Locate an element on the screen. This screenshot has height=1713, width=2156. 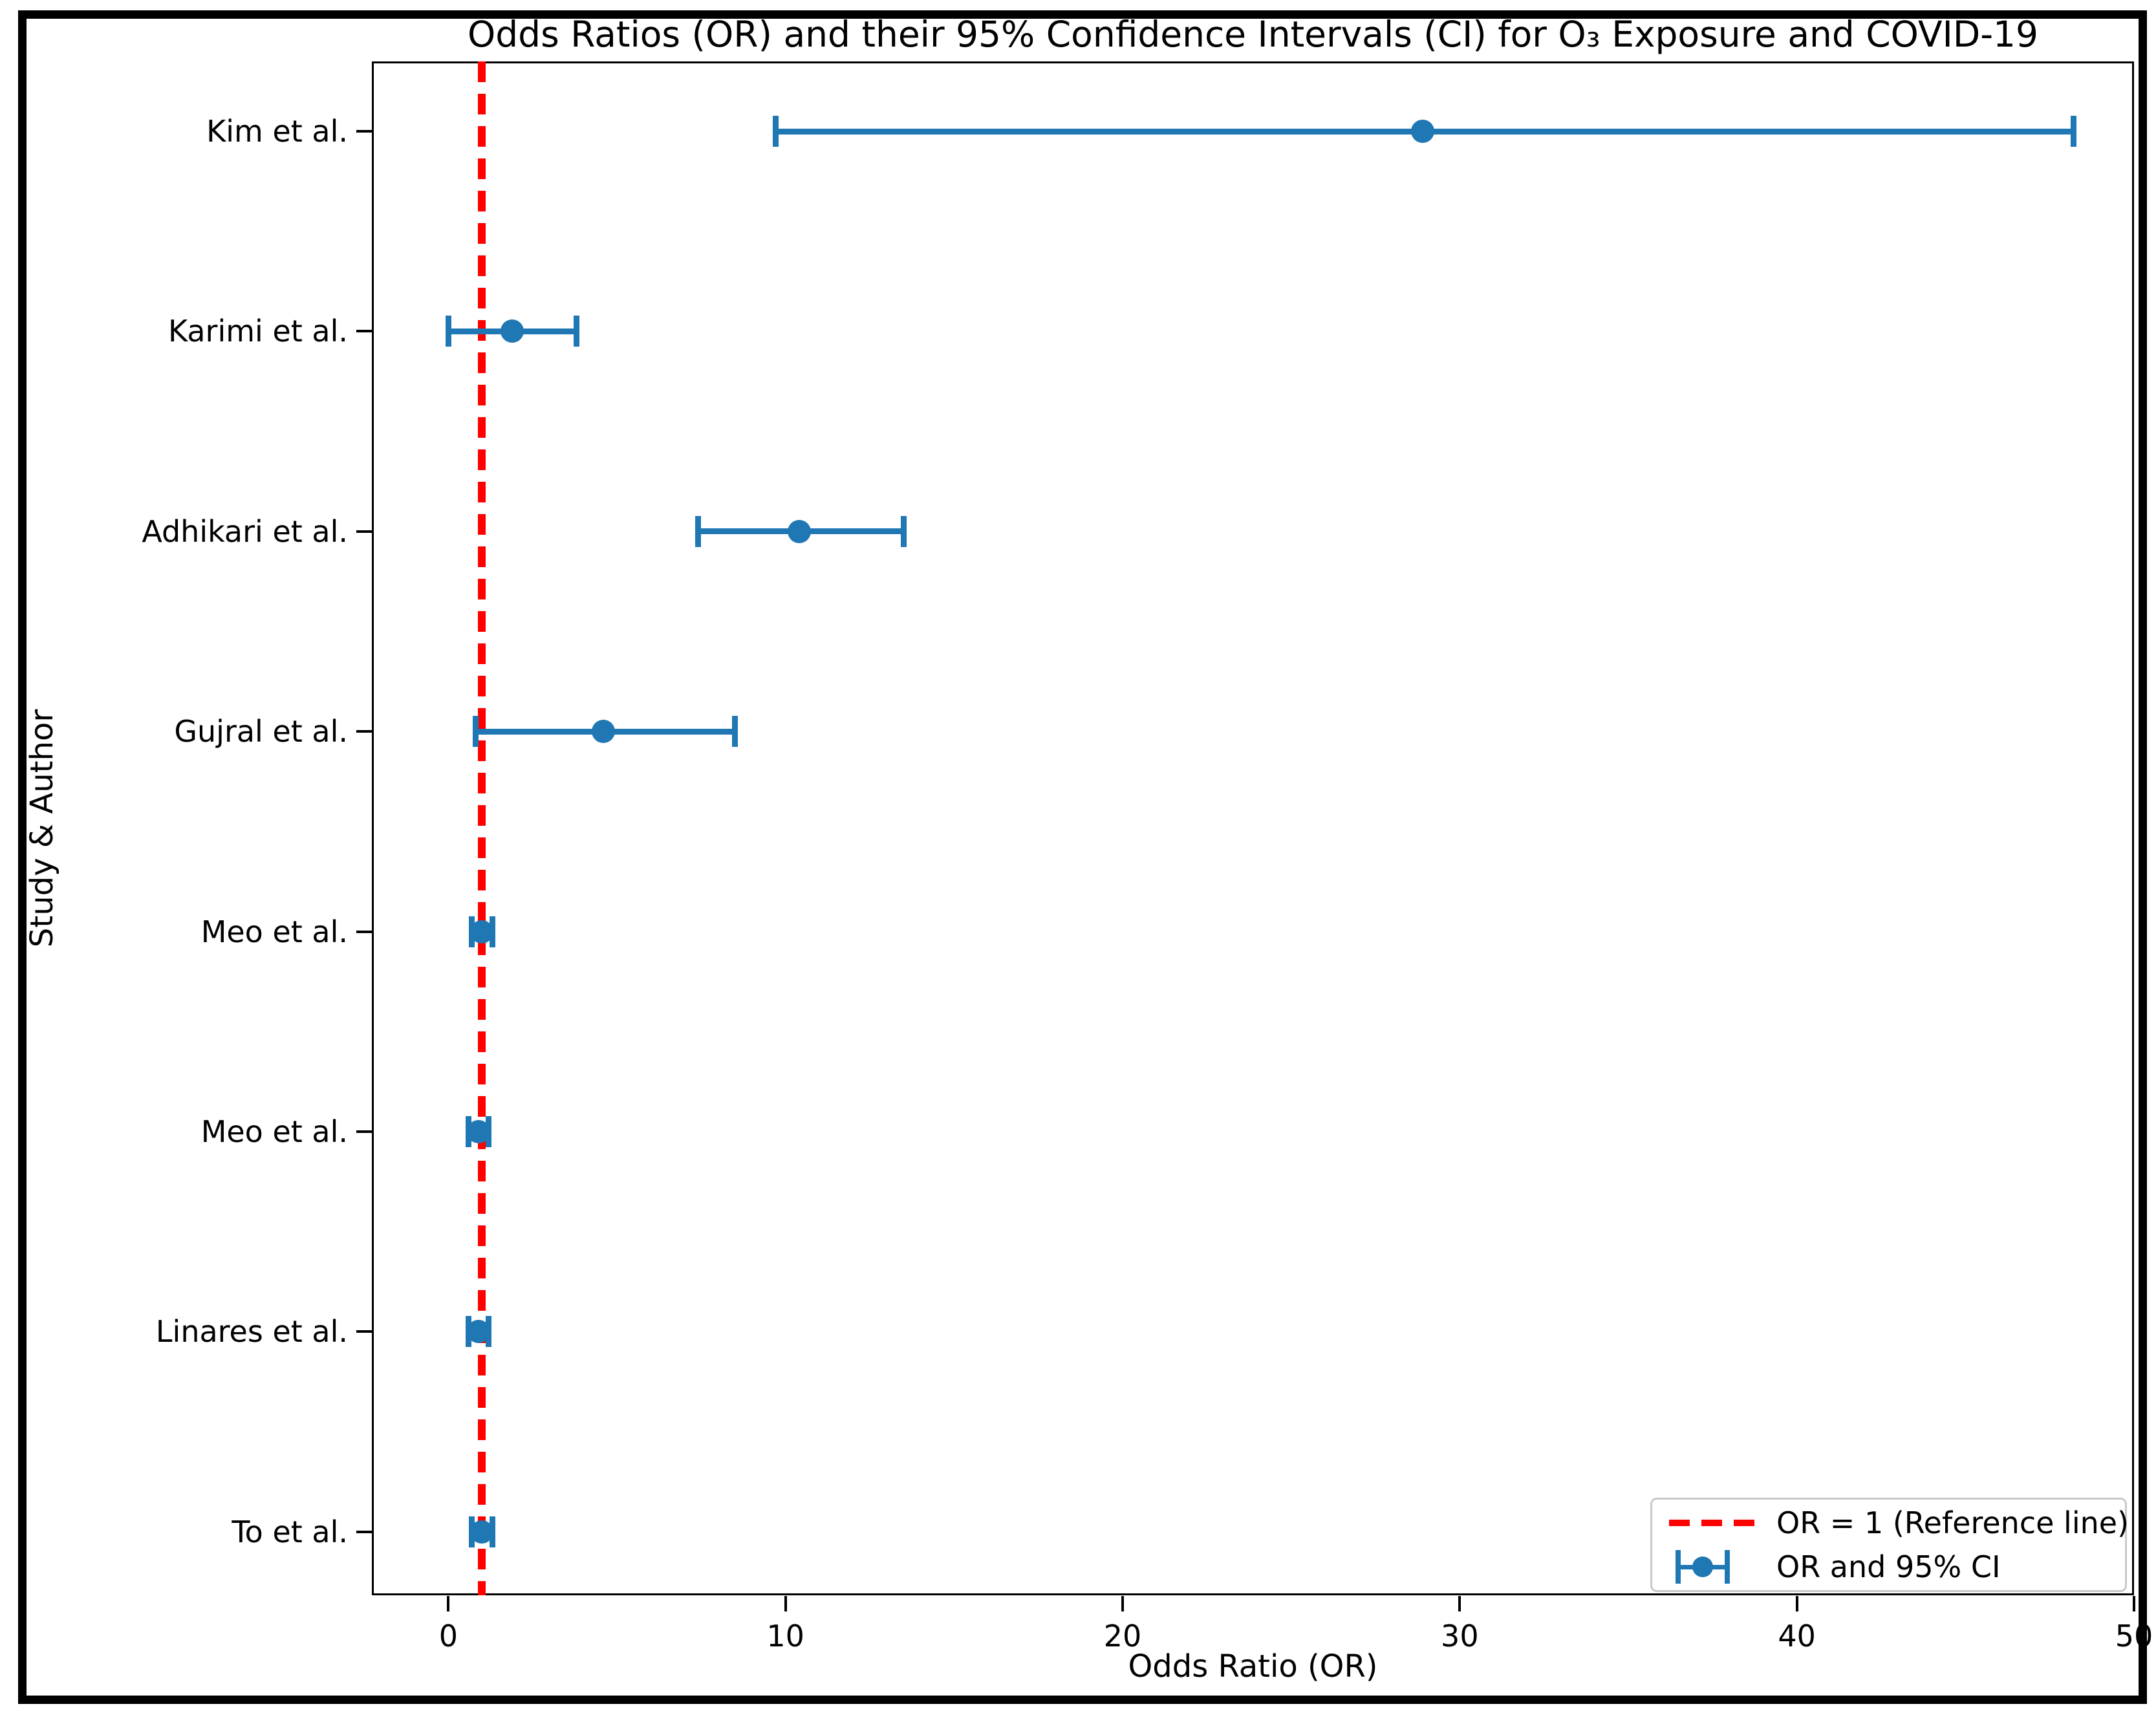
legend-entry-reference-line: OR = 1 (Reference line) is located at coordinates (1899, 1523).